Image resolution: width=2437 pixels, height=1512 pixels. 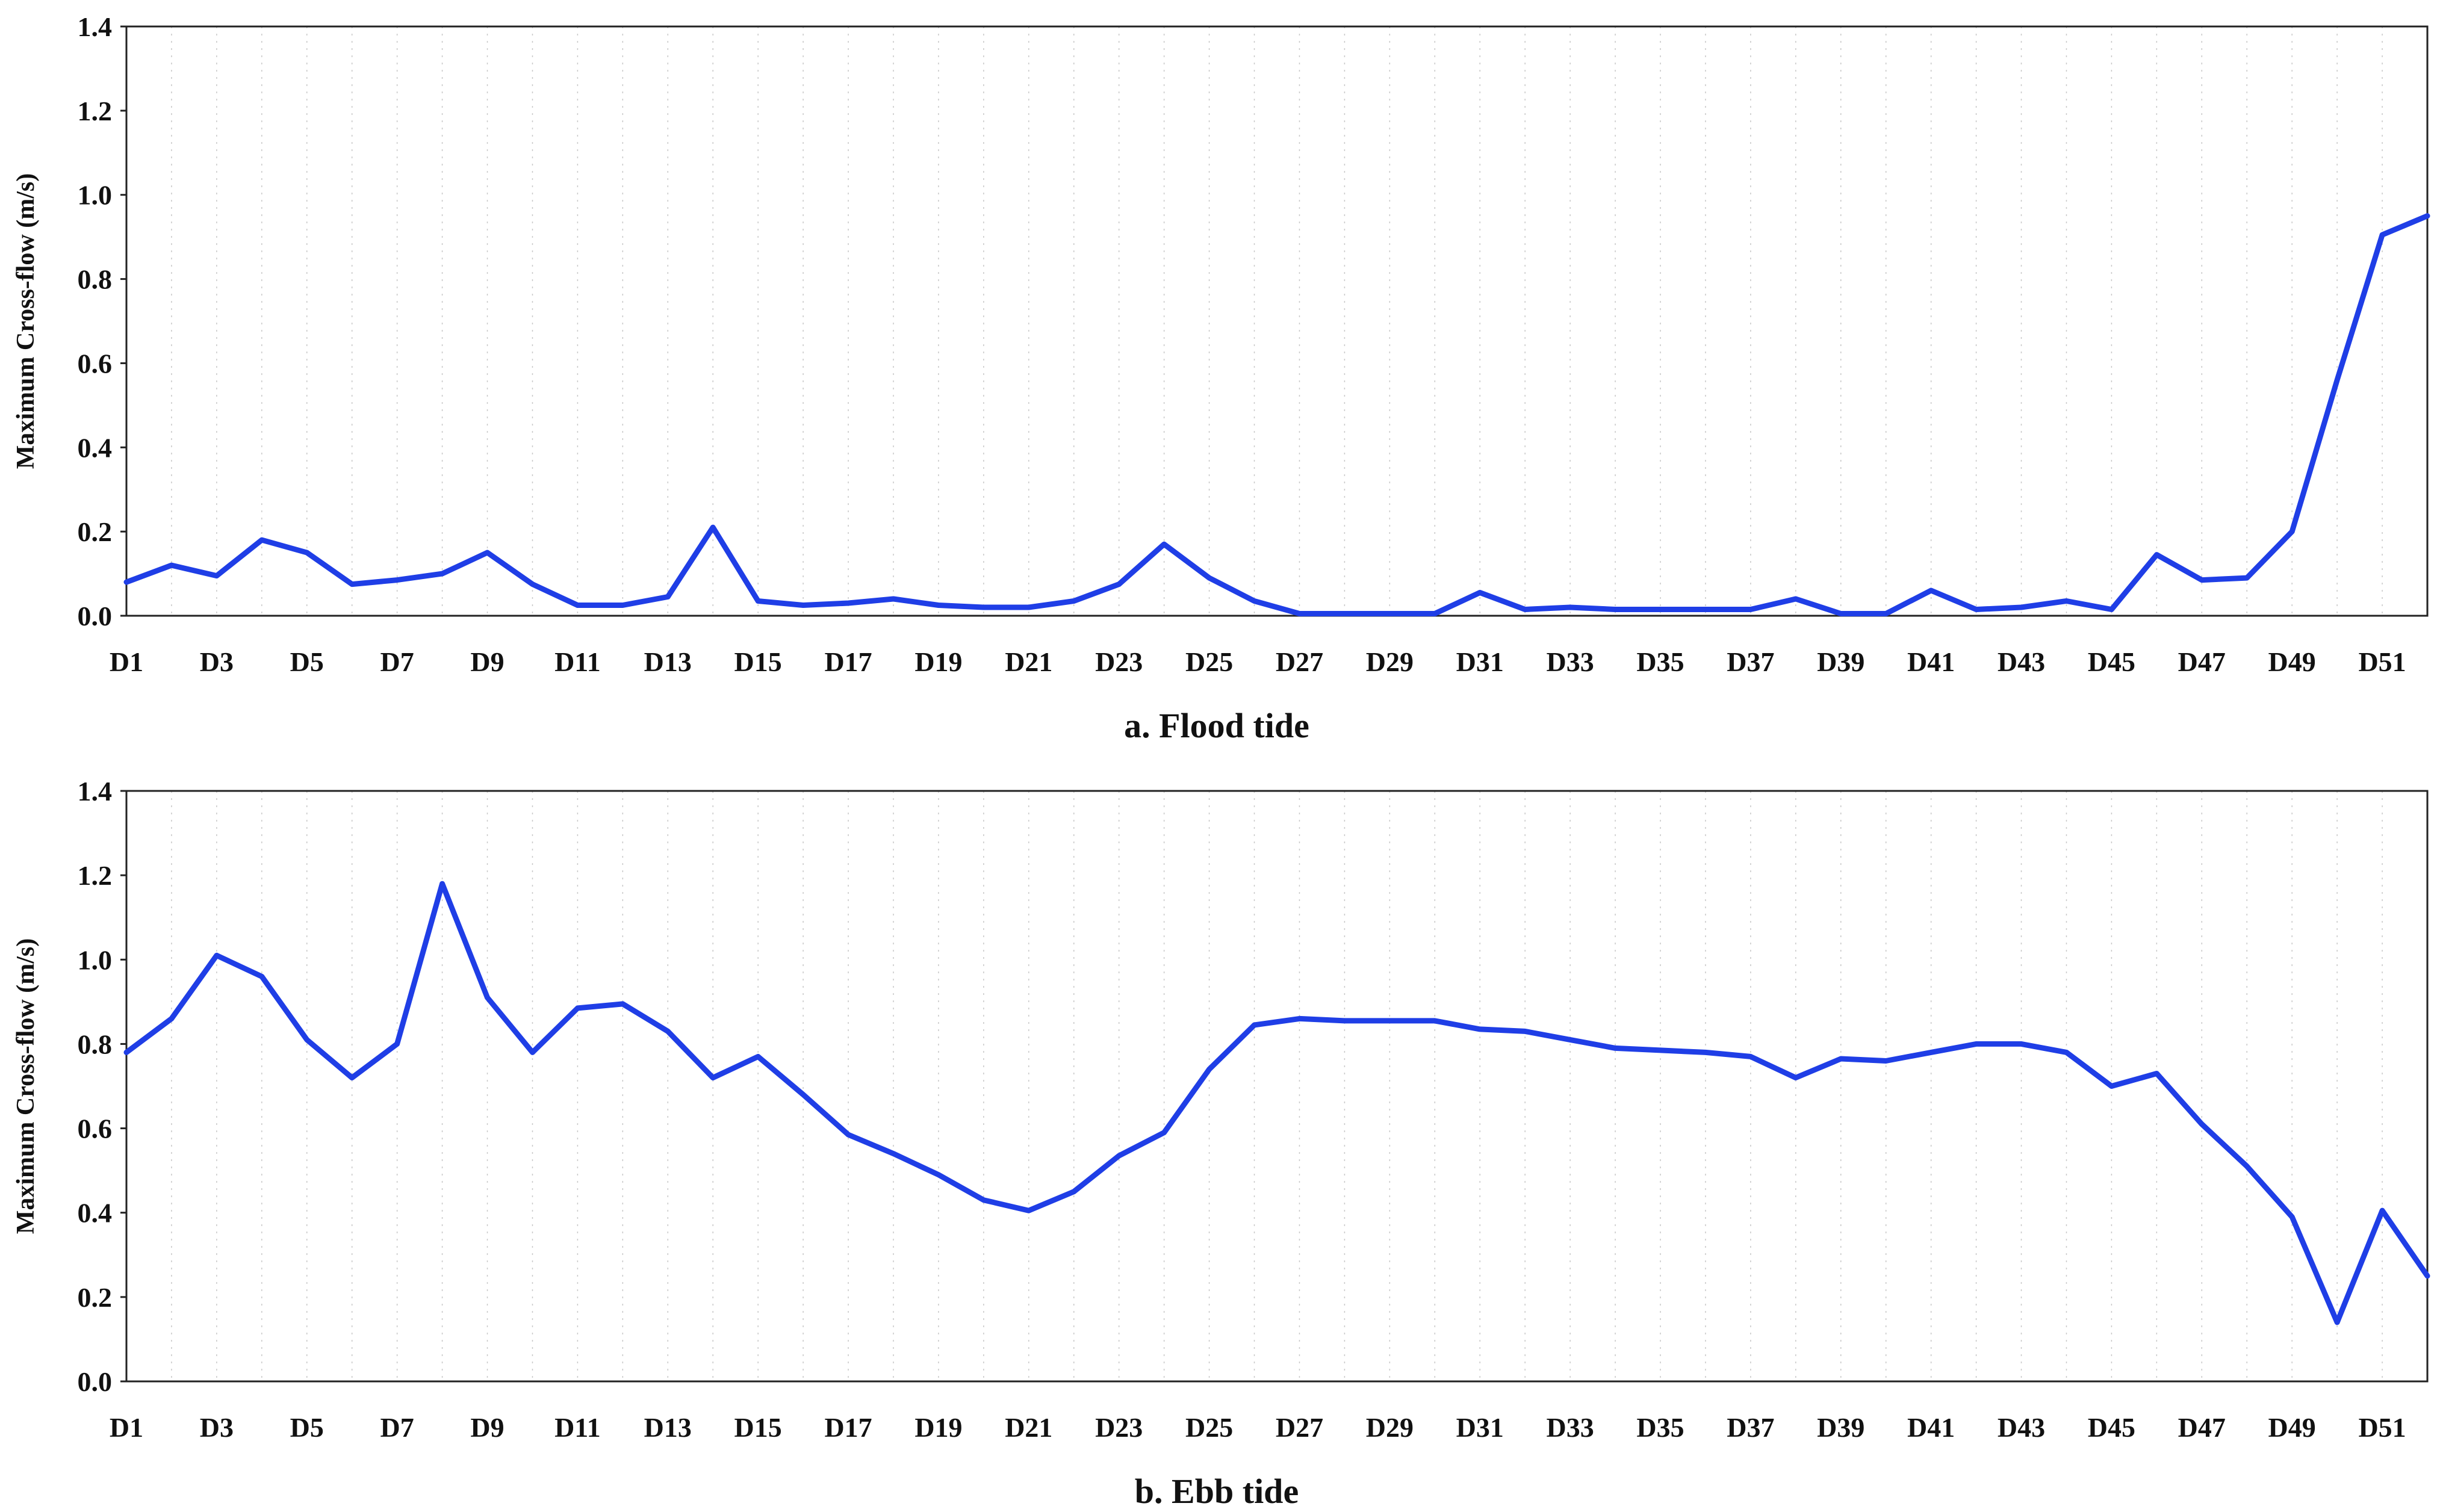 I want to click on ebb-data-point-D21, so click(x=1028, y=1210).